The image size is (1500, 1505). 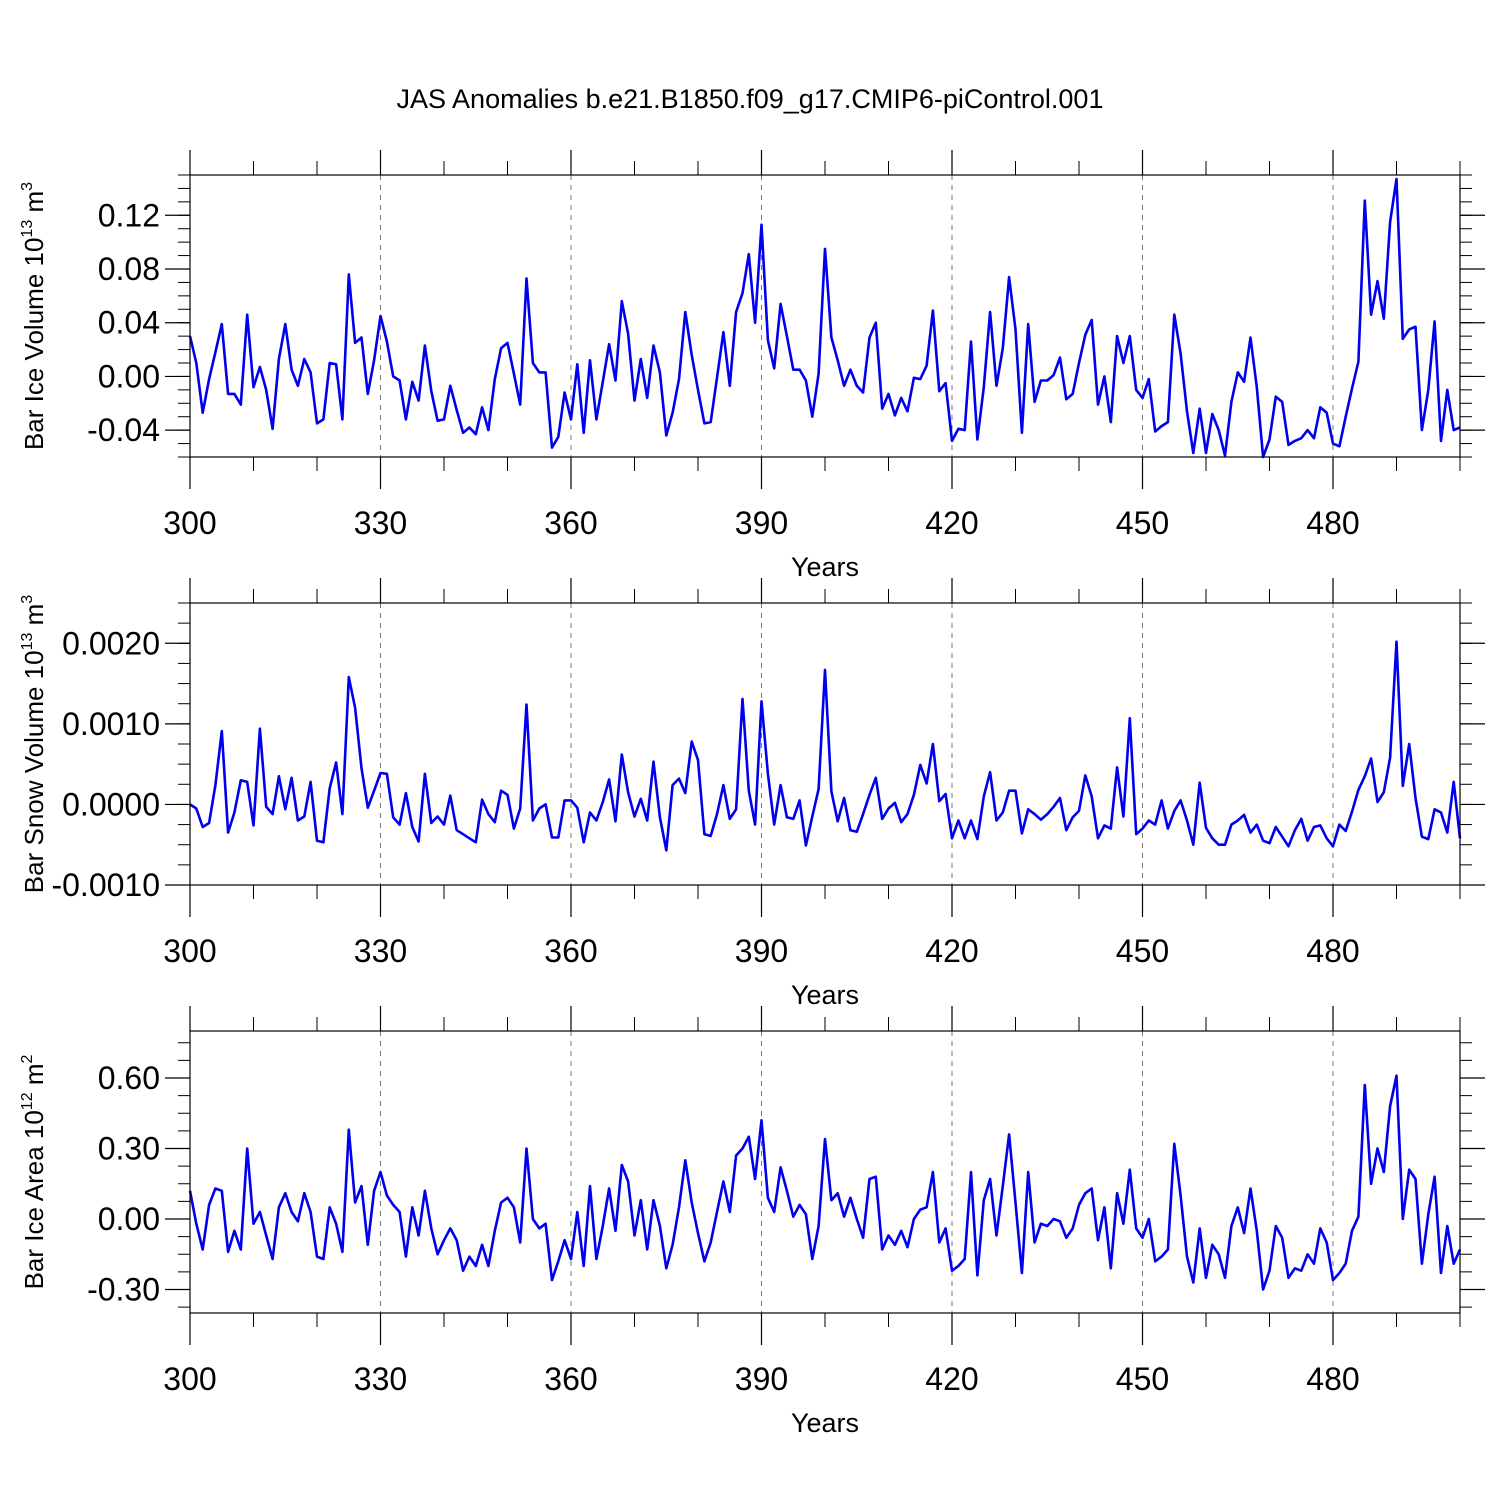 What do you see at coordinates (34, 316) in the screenshot?
I see `y-axis-label: Bar Ice Volume 1013 m3` at bounding box center [34, 316].